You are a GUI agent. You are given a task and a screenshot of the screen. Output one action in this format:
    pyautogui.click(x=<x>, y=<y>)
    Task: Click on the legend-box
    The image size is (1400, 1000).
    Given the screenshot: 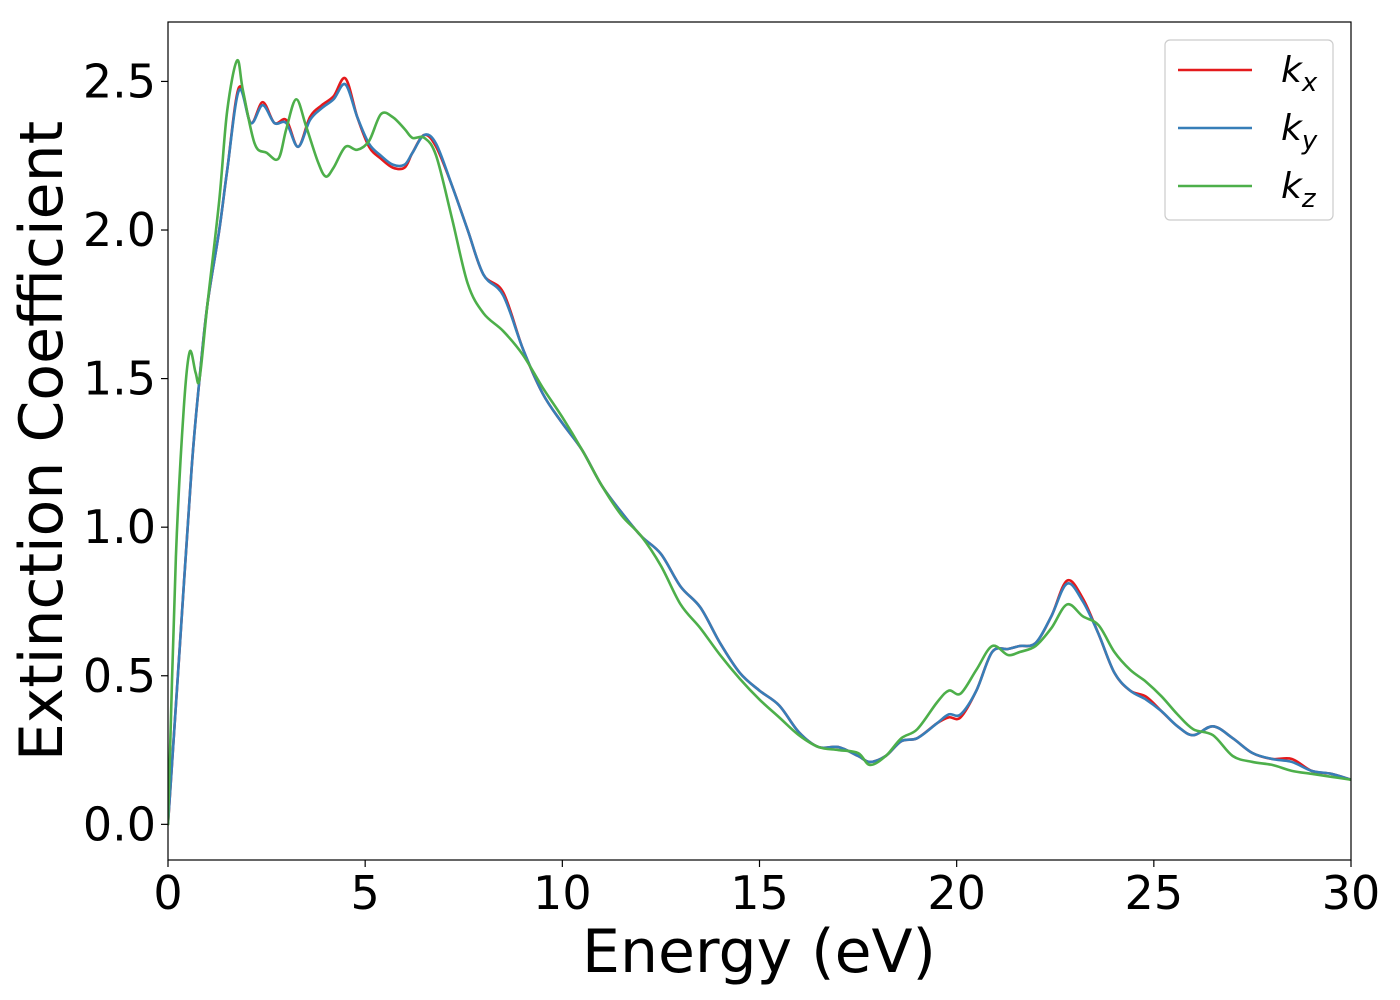 What is the action you would take?
    pyautogui.click(x=1249, y=130)
    